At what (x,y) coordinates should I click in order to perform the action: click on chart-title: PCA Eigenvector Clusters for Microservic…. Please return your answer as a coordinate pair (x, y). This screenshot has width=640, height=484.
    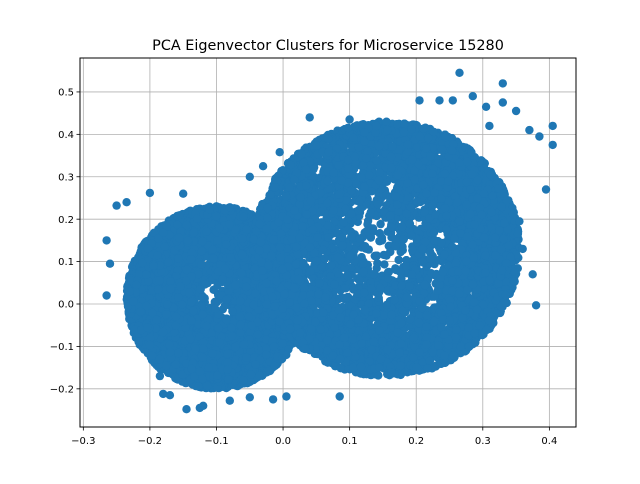
    Looking at the image, I should click on (328, 46).